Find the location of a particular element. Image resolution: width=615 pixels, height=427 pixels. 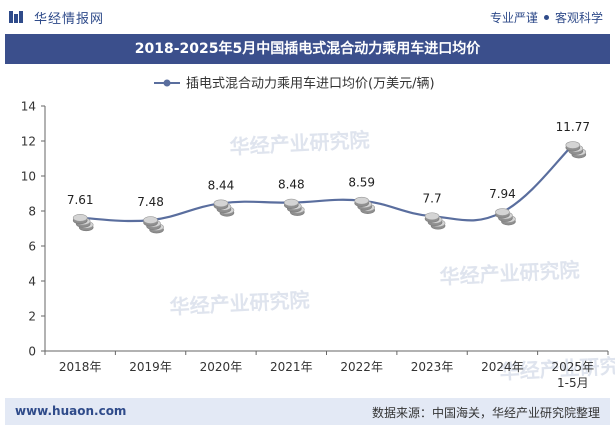

title-bar: 2018-2025年5月中国插电式混合动力乘用车进口均价 is located at coordinates (307, 49).